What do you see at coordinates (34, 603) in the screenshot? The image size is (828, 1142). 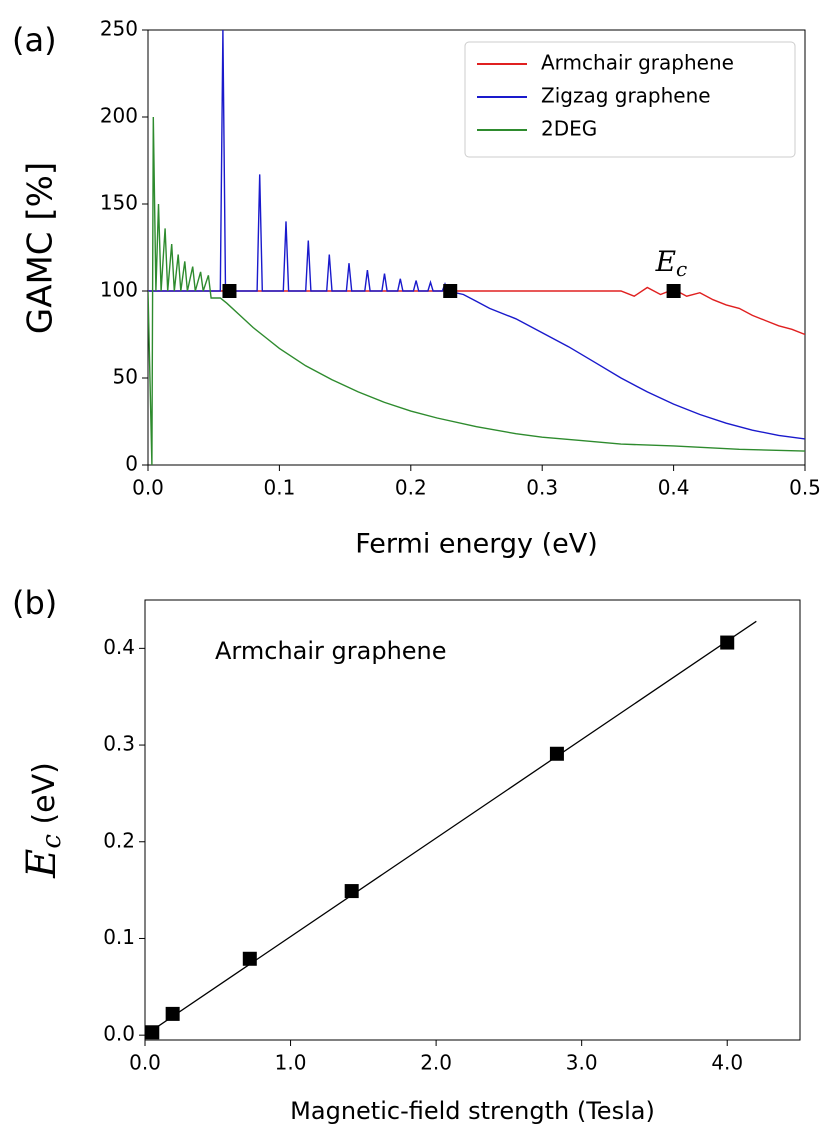 I see `panel-label: (b)` at bounding box center [34, 603].